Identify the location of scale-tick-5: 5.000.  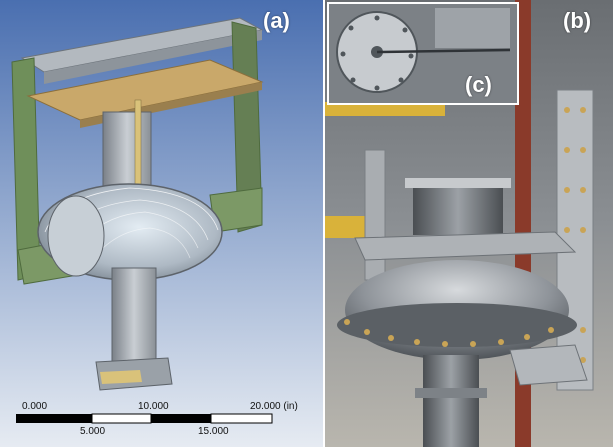
(93, 431).